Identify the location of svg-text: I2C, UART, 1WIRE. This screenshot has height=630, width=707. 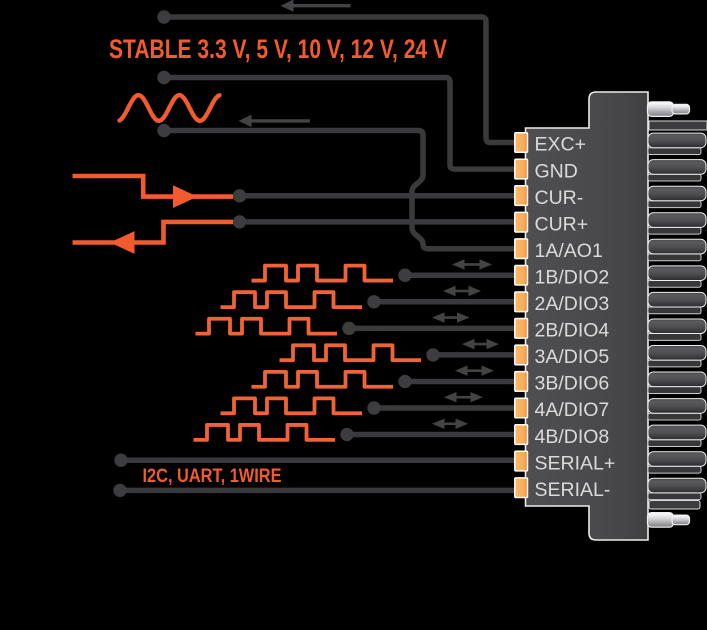
(212, 476).